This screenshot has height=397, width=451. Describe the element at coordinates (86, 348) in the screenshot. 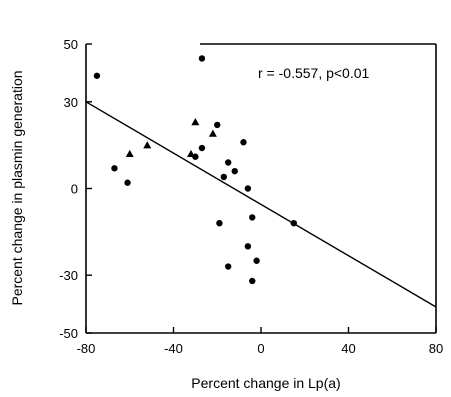

I see `x-tick-label: -80` at that location.